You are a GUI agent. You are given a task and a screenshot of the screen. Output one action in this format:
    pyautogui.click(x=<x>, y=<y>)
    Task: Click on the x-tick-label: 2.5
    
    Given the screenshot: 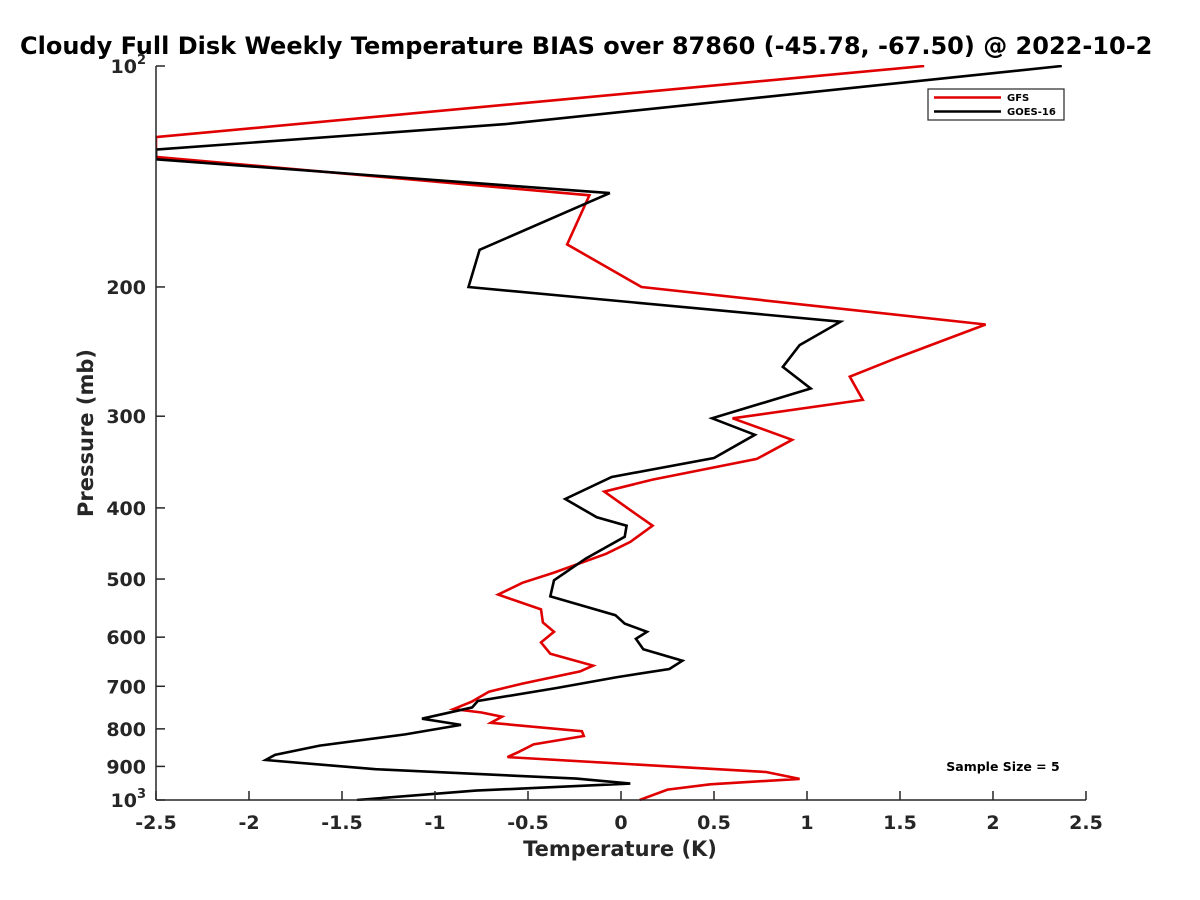 What is the action you would take?
    pyautogui.click(x=1086, y=823)
    